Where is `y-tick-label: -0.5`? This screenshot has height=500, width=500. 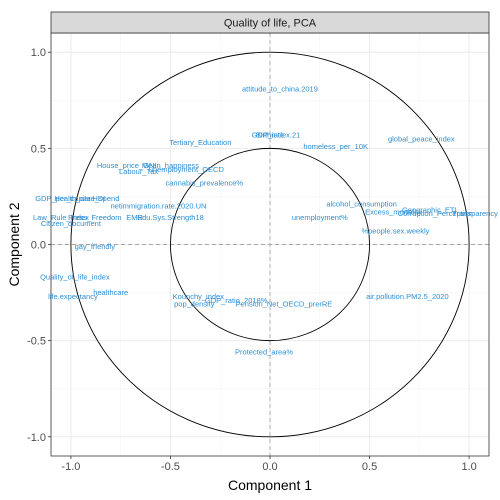
y-tick-label: -0.5 is located at coordinates (36, 342).